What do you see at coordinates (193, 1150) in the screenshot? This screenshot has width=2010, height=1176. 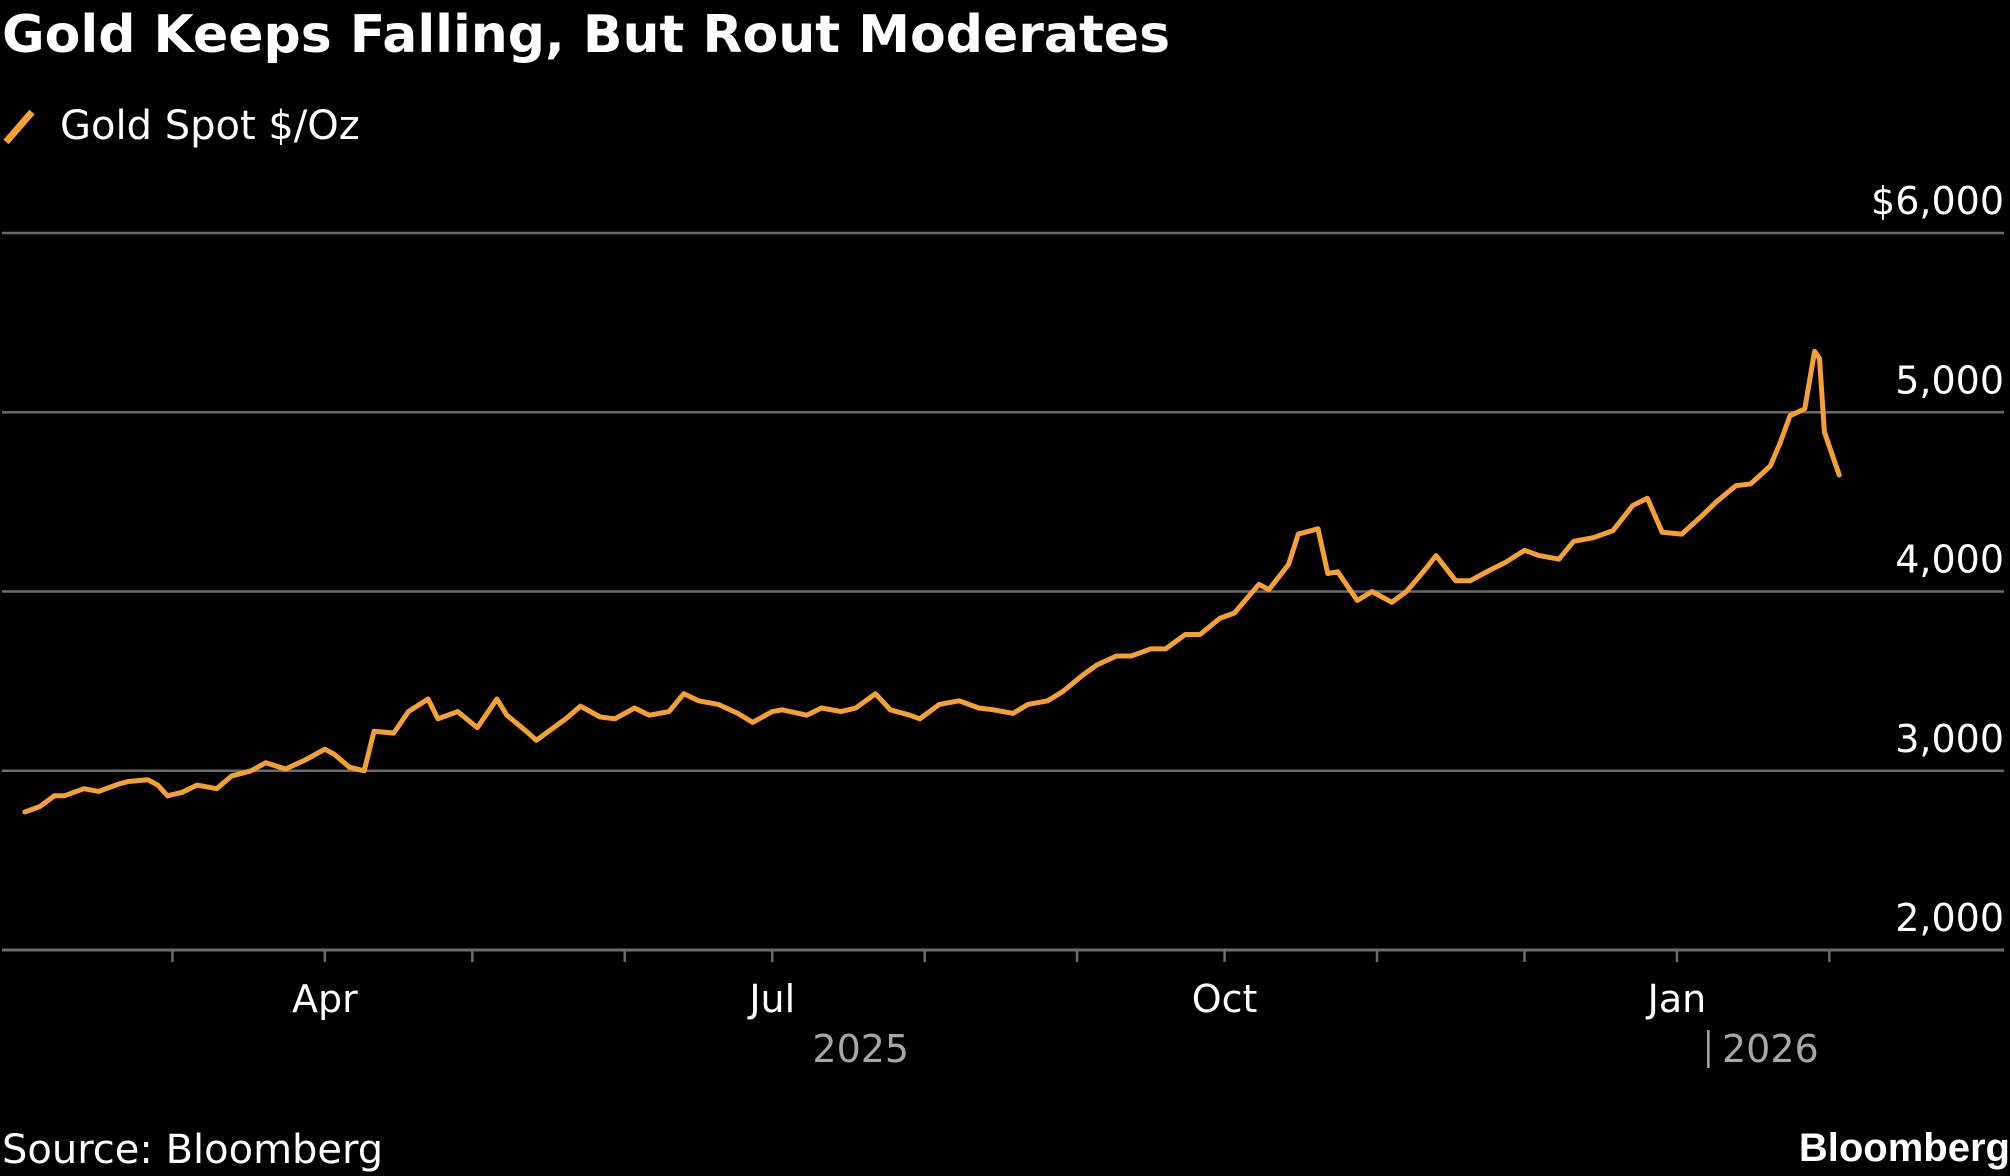 I see `source-note: Source: Bloomberg` at bounding box center [193, 1150].